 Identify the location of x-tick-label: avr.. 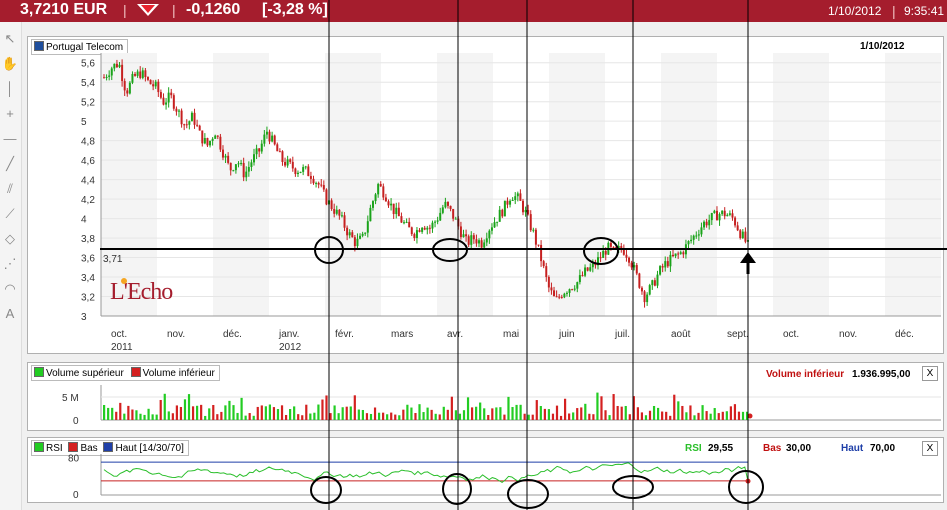
(455, 334).